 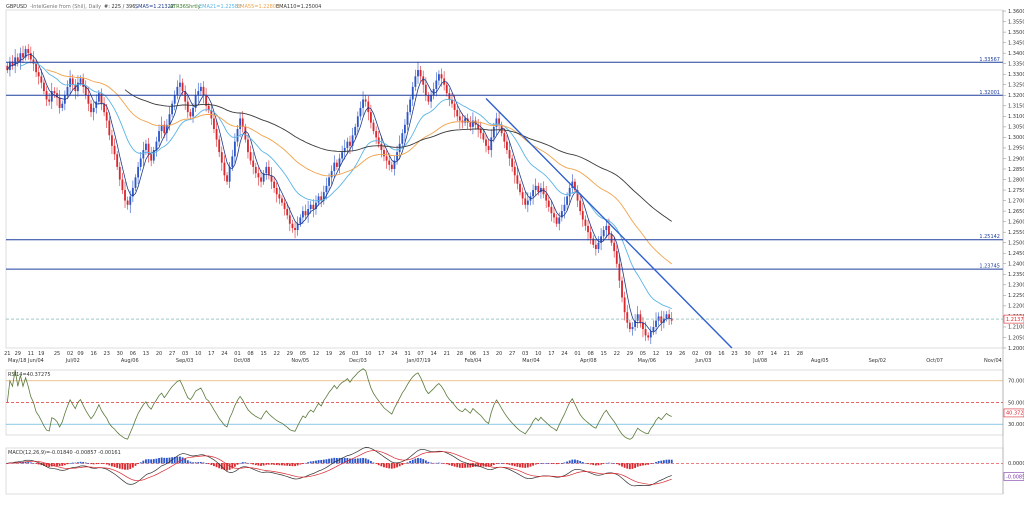 What do you see at coordinates (656, 354) in the screenshot?
I see `x-tick-label: 12` at bounding box center [656, 354].